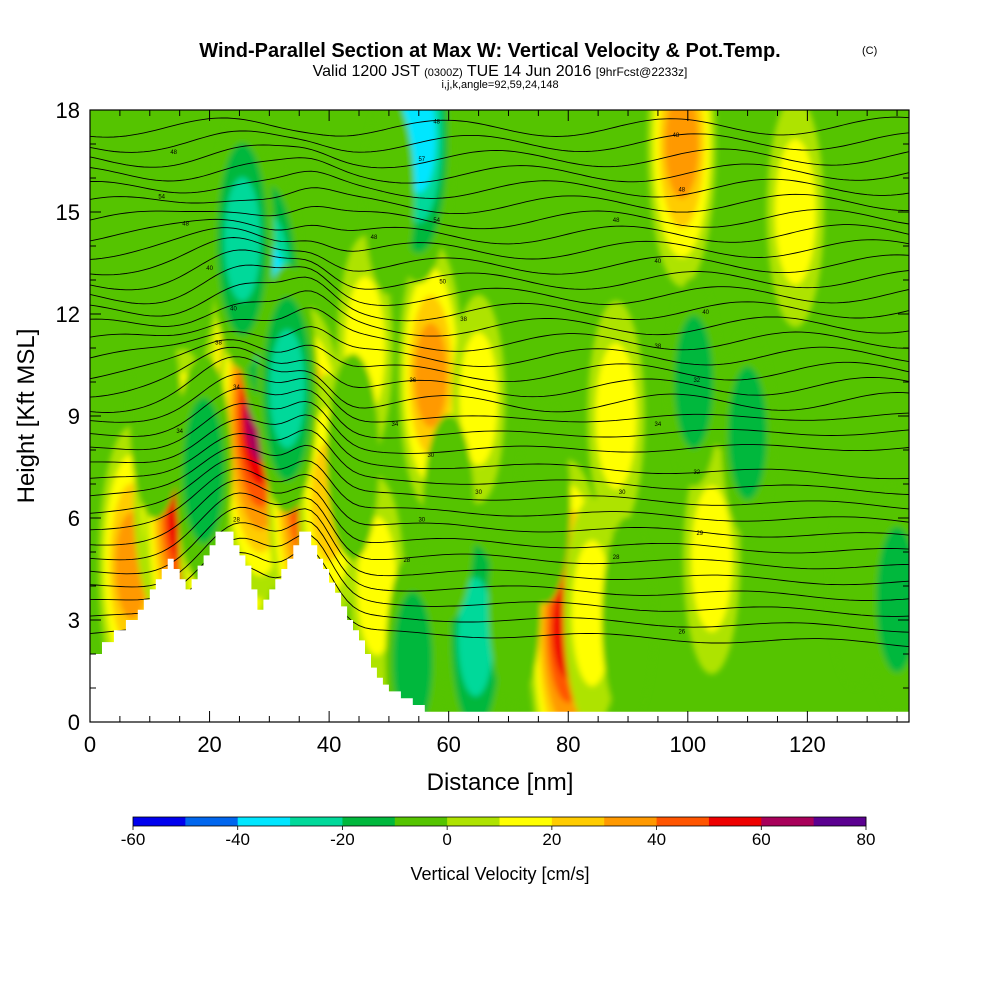 The height and width of the screenshot is (1000, 1000). What do you see at coordinates (442, 282) in the screenshot?
I see `theta-contour-label: 50` at bounding box center [442, 282].